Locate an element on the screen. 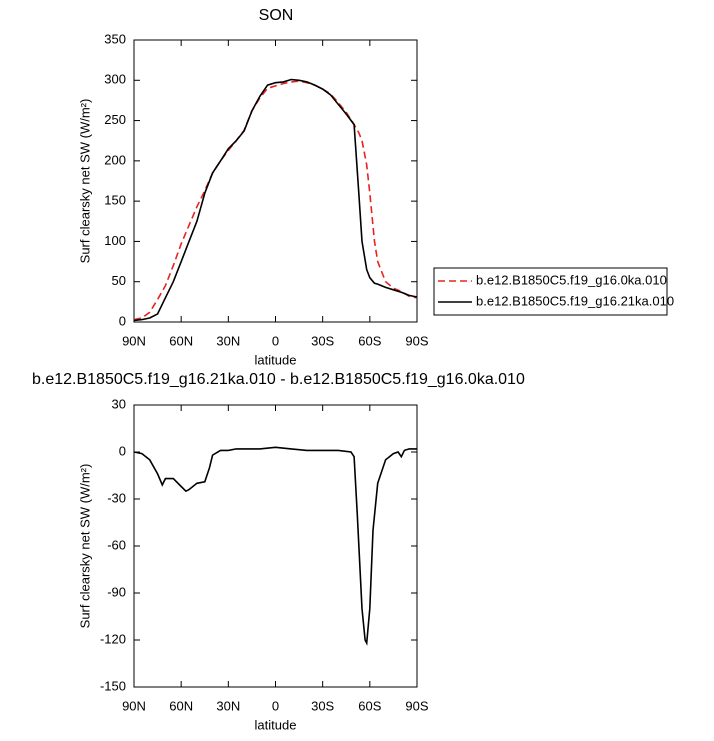 This screenshot has width=714, height=741. y-tick-label: 300 is located at coordinates (115, 79).